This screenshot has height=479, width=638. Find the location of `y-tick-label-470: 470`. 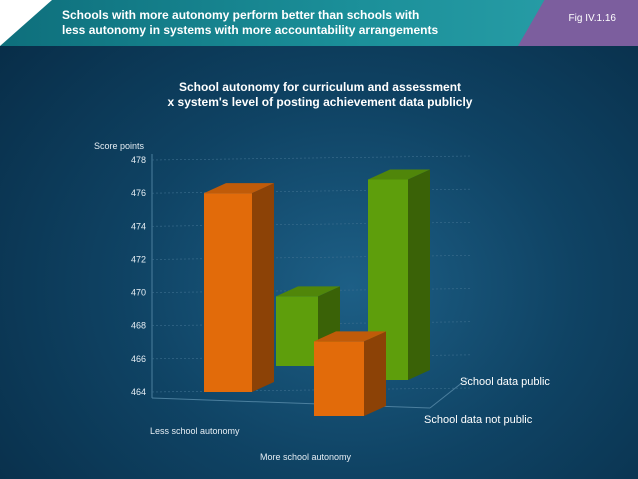

y-tick-label-470: 470 is located at coordinates (138, 293).